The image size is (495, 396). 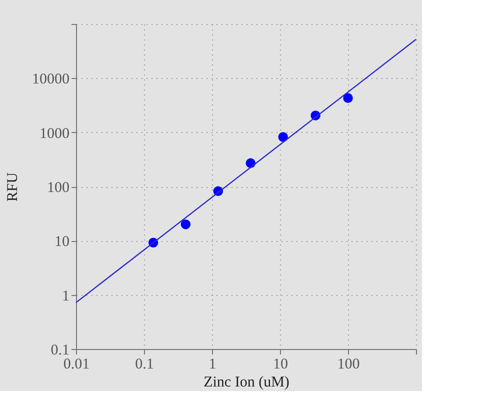 What do you see at coordinates (66, 296) in the screenshot?
I see `y-tick-label: 1` at bounding box center [66, 296].